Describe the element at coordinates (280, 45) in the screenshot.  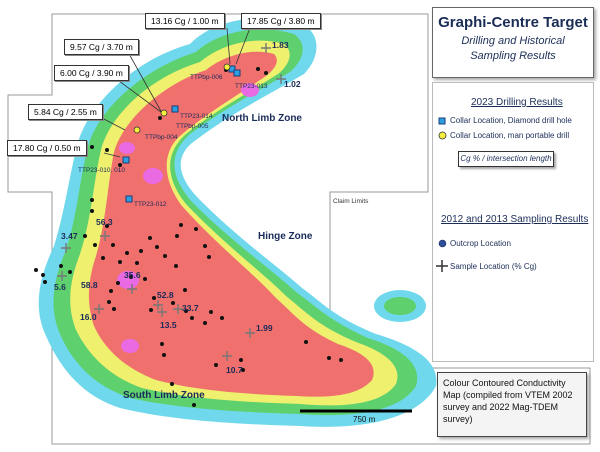
I see `sample-value: 1.83` at that location.